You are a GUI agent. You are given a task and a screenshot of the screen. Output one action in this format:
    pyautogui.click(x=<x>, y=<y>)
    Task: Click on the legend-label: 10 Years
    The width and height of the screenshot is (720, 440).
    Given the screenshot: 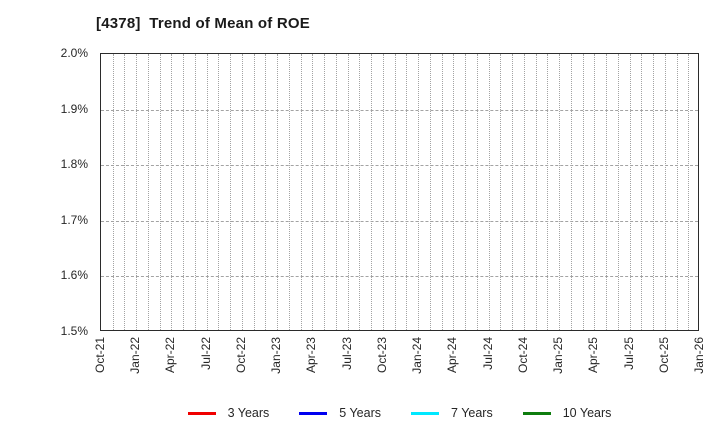 What is the action you would take?
    pyautogui.click(x=587, y=413)
    